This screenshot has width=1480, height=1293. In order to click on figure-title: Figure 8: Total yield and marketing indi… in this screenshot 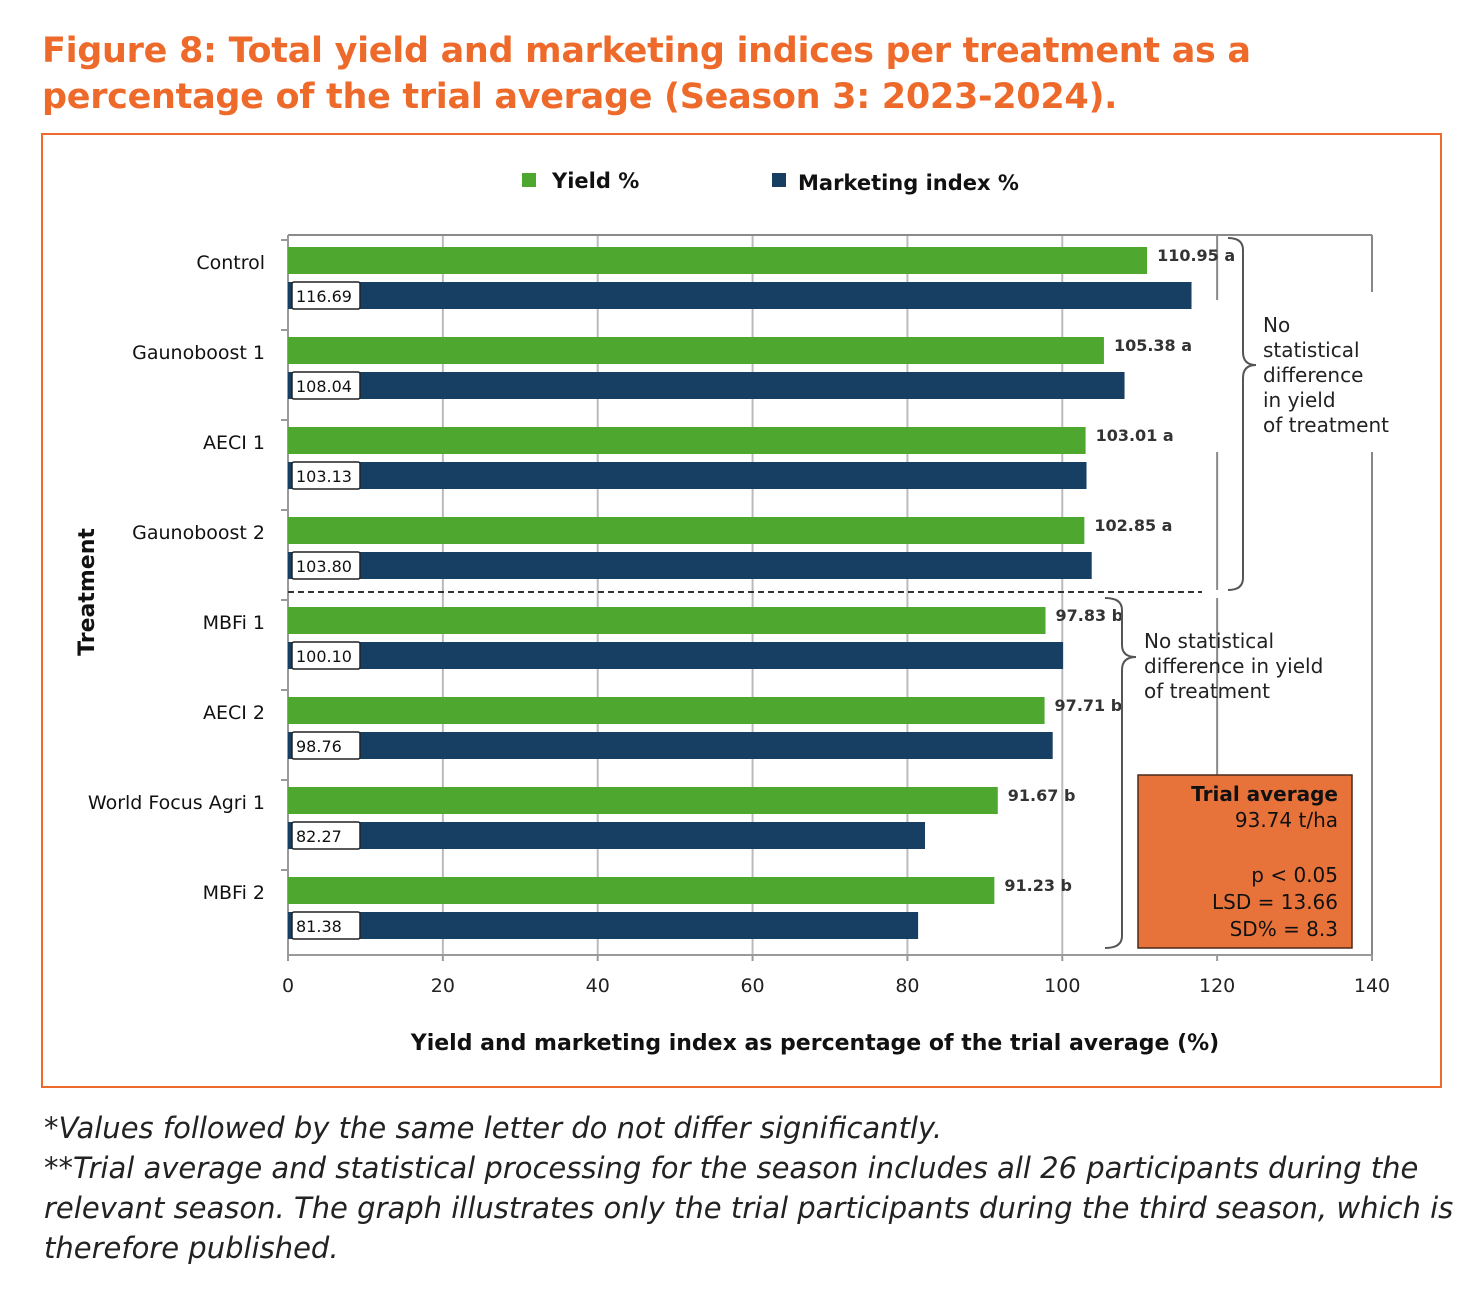, I will do `click(646, 74)`.